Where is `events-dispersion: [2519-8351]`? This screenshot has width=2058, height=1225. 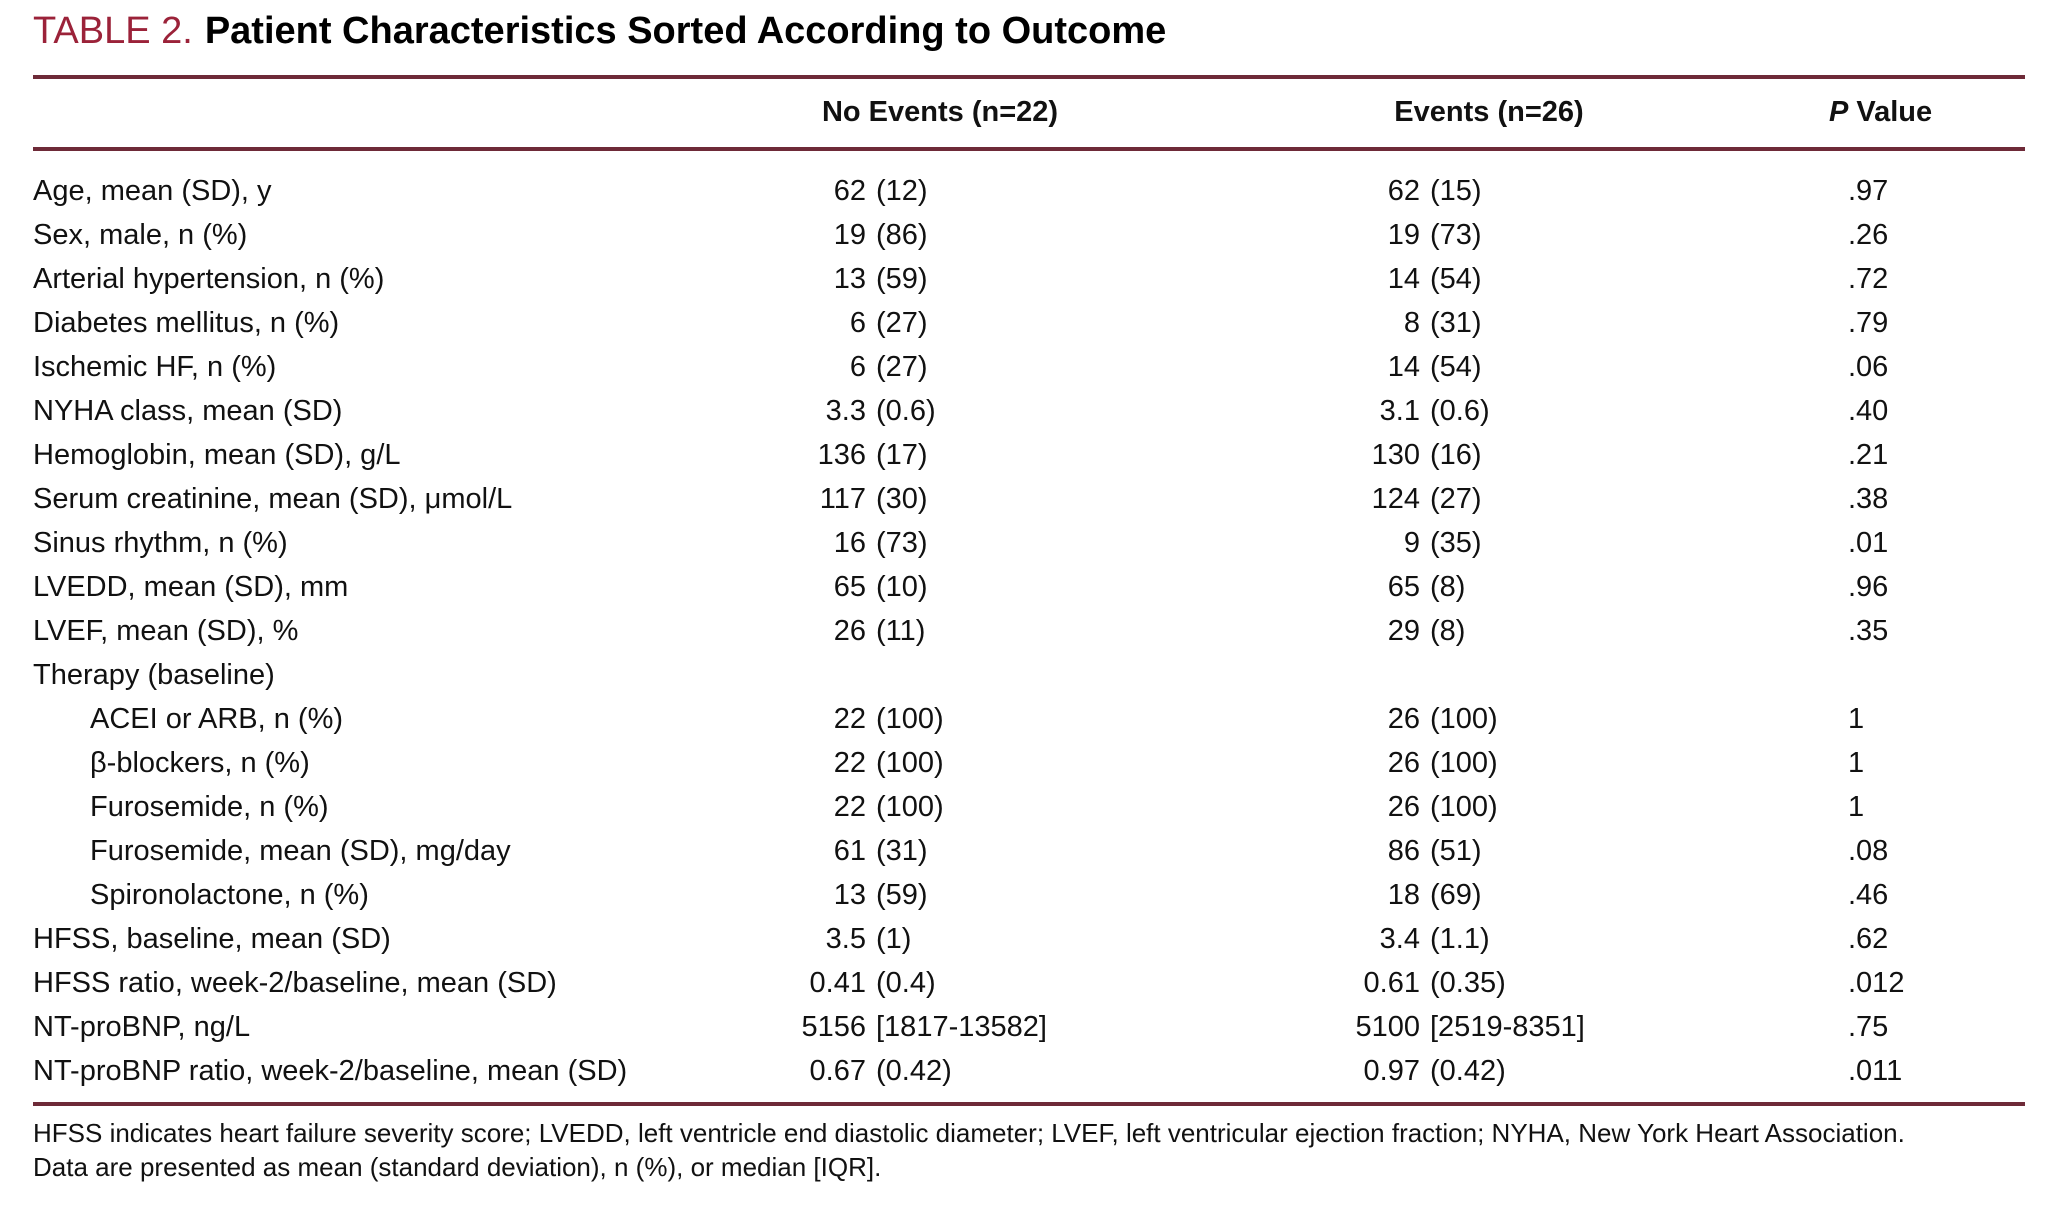 events-dispersion: [2519-8351] is located at coordinates (1507, 1026).